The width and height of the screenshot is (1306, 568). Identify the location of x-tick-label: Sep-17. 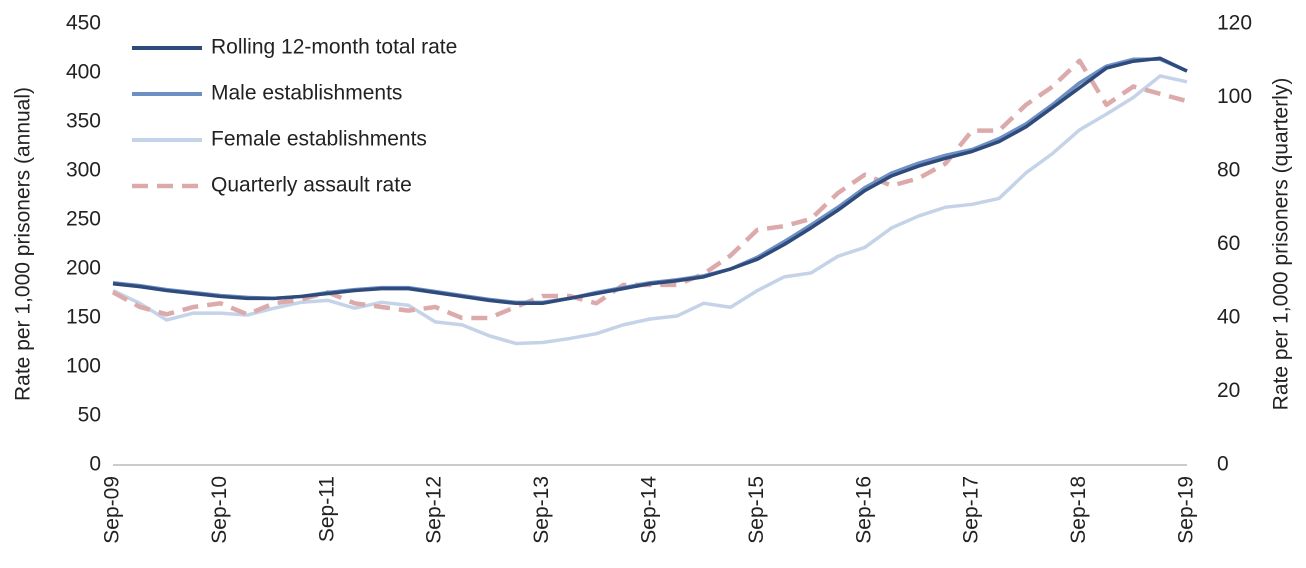
(971, 510).